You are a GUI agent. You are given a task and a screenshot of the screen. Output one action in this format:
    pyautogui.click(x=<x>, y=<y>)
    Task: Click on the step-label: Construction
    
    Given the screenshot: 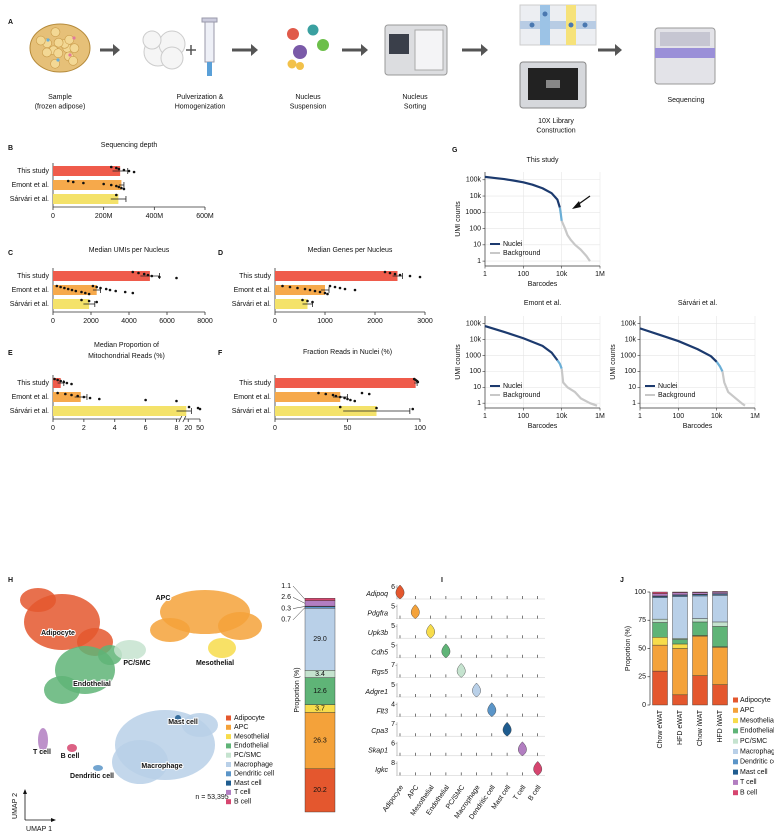 What is the action you would take?
    pyautogui.click(x=555, y=130)
    